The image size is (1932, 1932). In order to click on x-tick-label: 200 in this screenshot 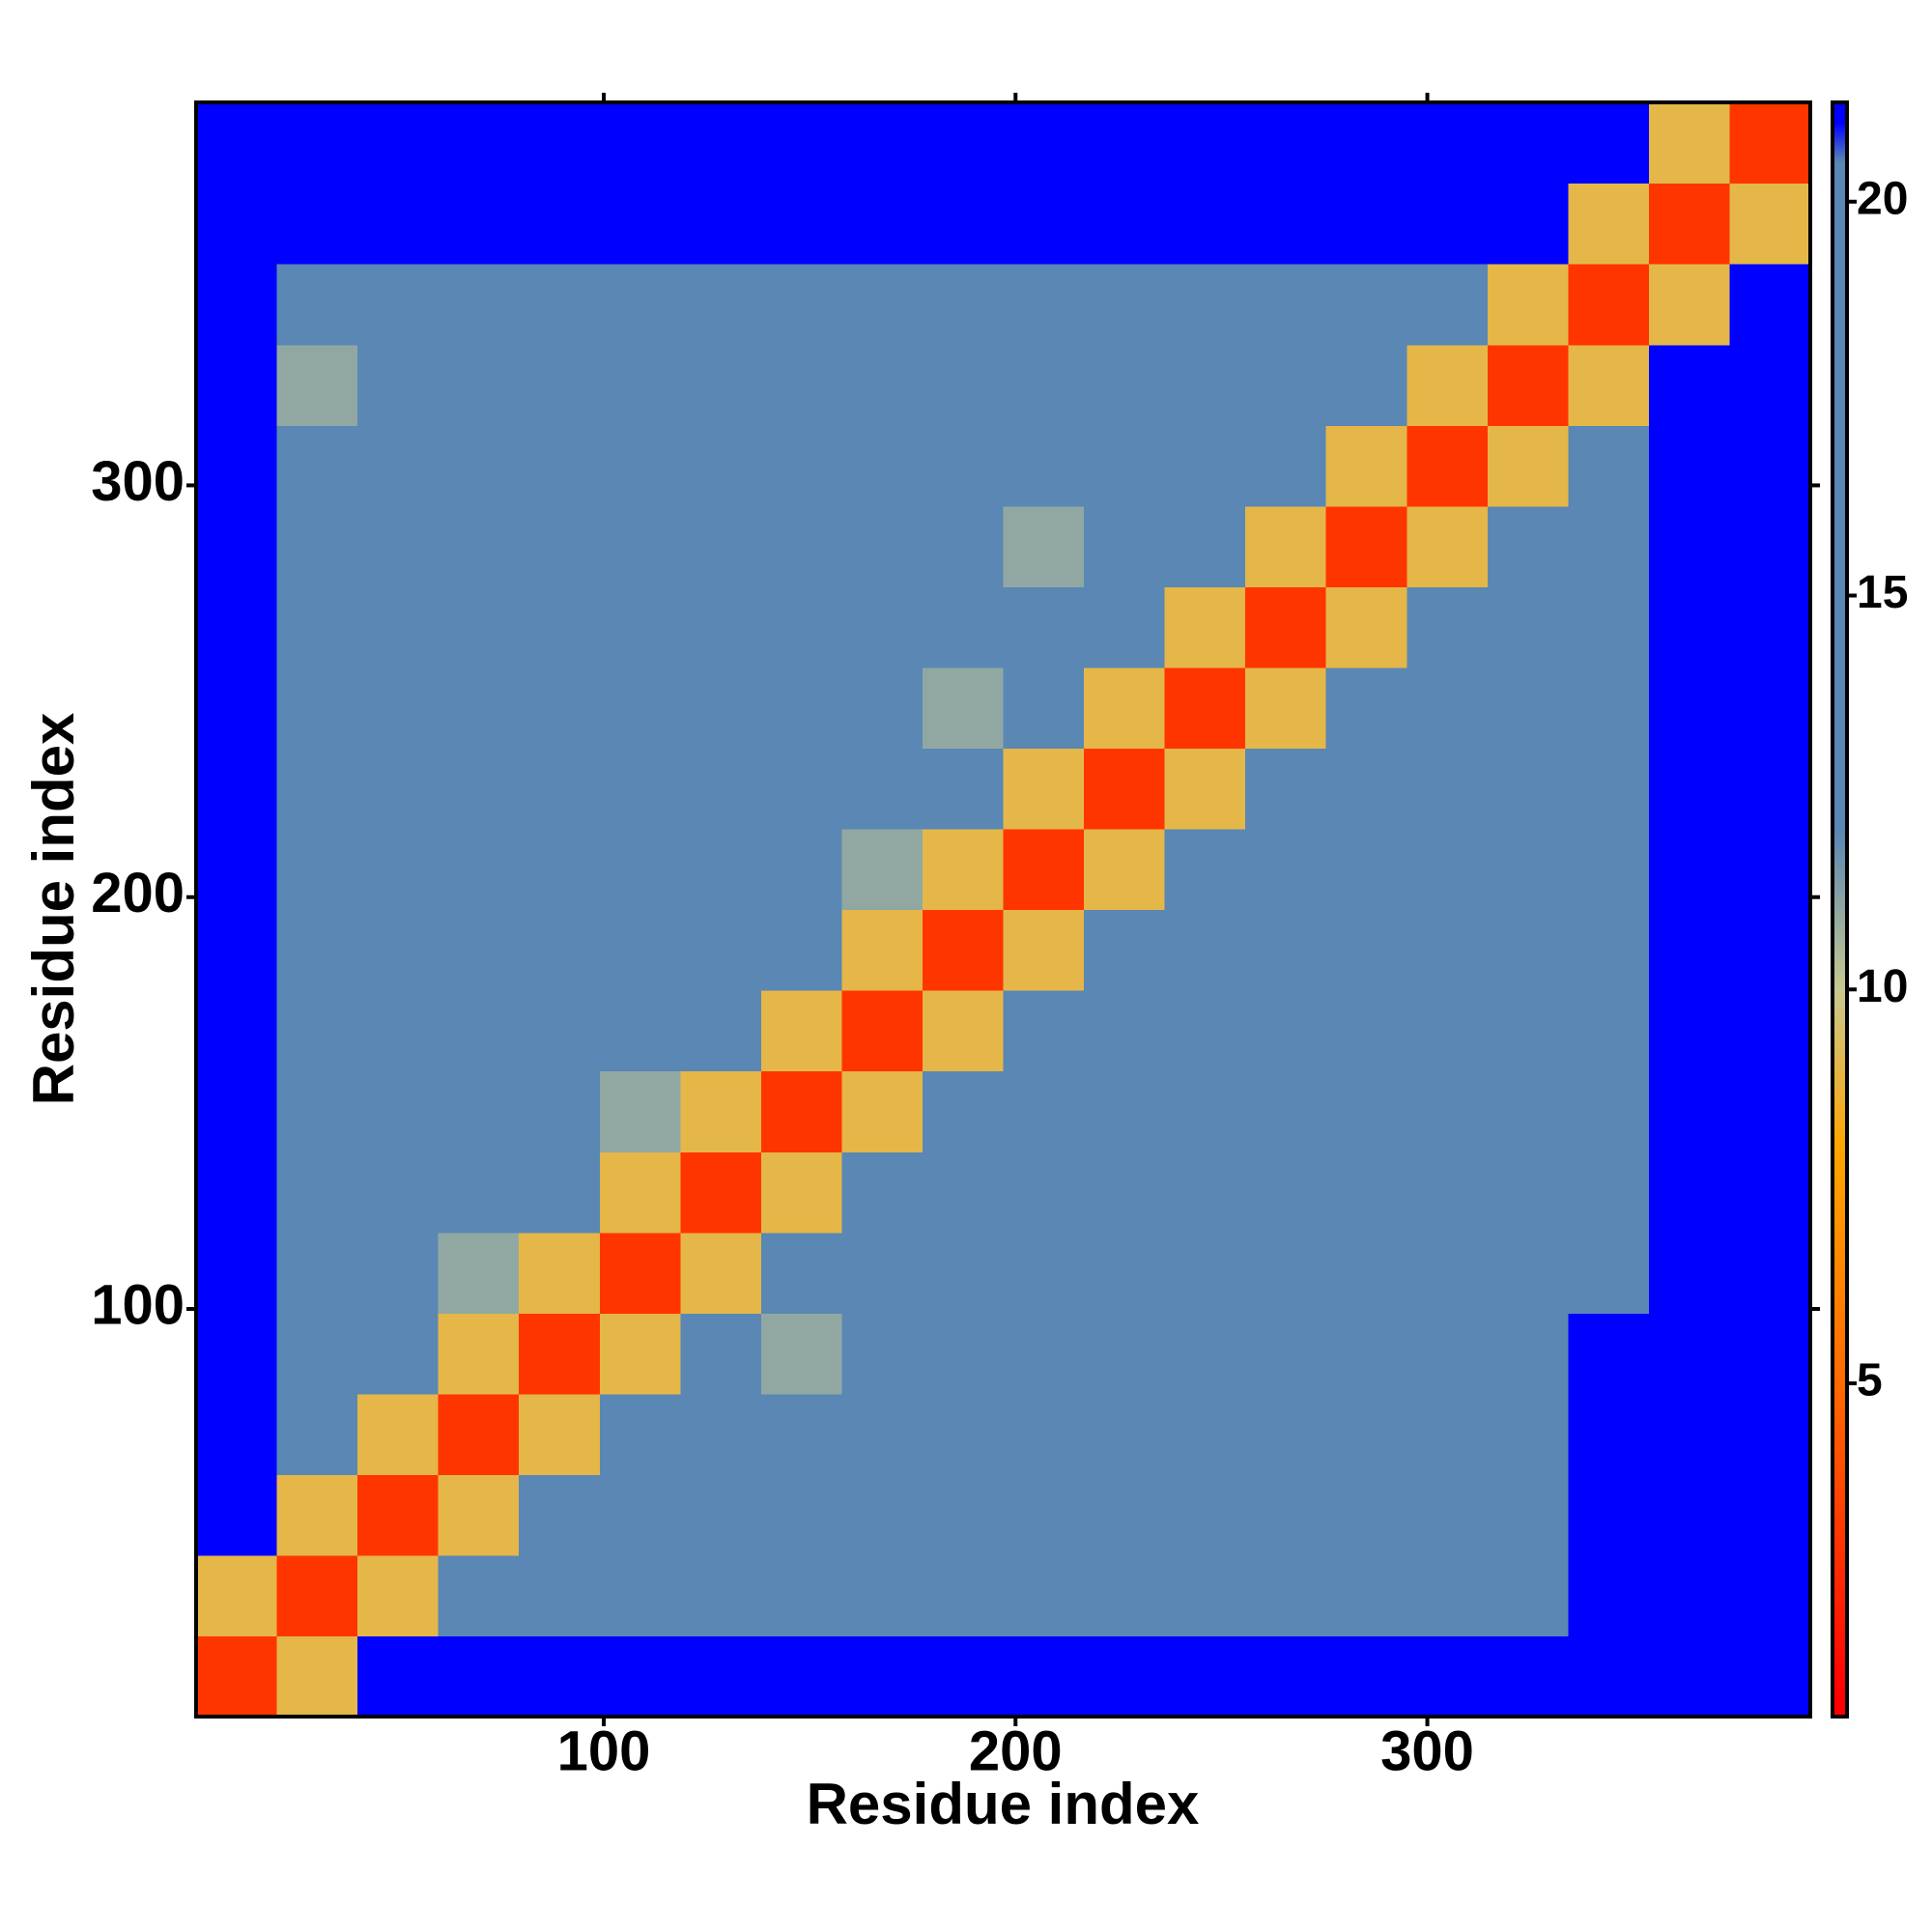, I will do `click(1016, 1750)`.